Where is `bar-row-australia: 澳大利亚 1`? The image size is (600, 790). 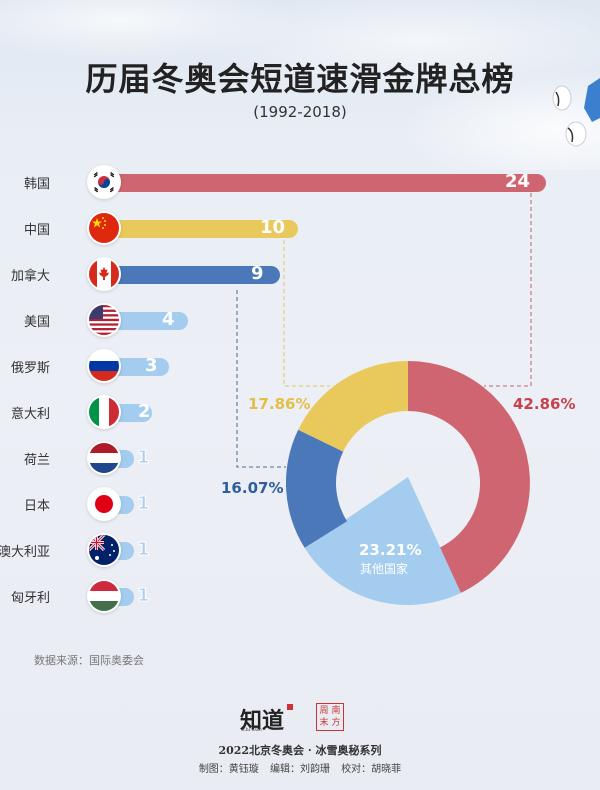
bar-row-australia: 澳大利亚 1 is located at coordinates (280, 550).